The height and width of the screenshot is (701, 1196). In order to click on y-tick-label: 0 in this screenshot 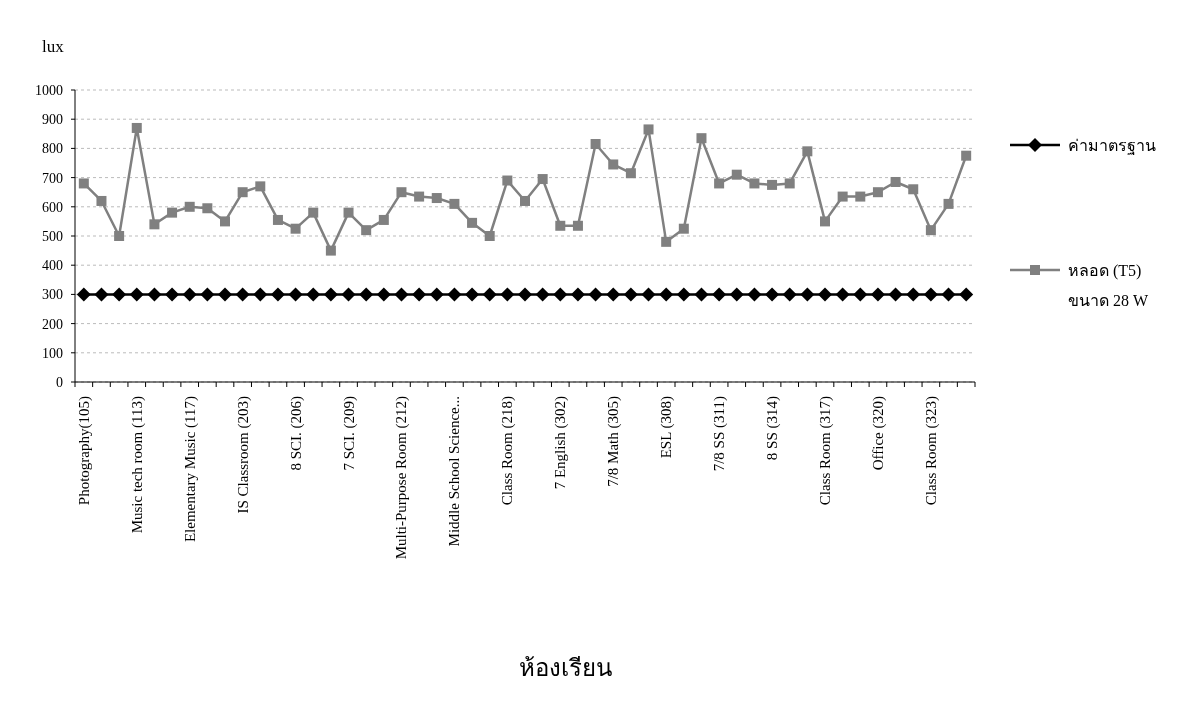, I will do `click(59, 382)`.